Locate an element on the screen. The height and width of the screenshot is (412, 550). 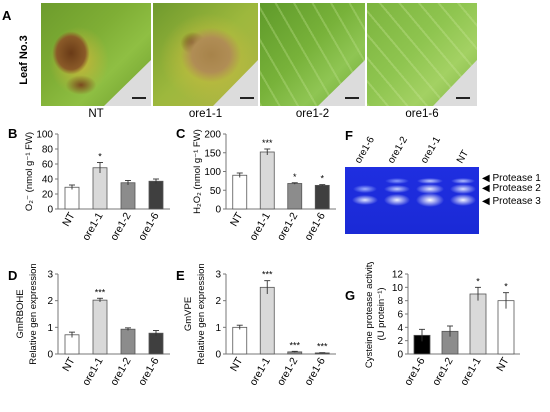
panel-letter: D is located at coordinates (12, 275).